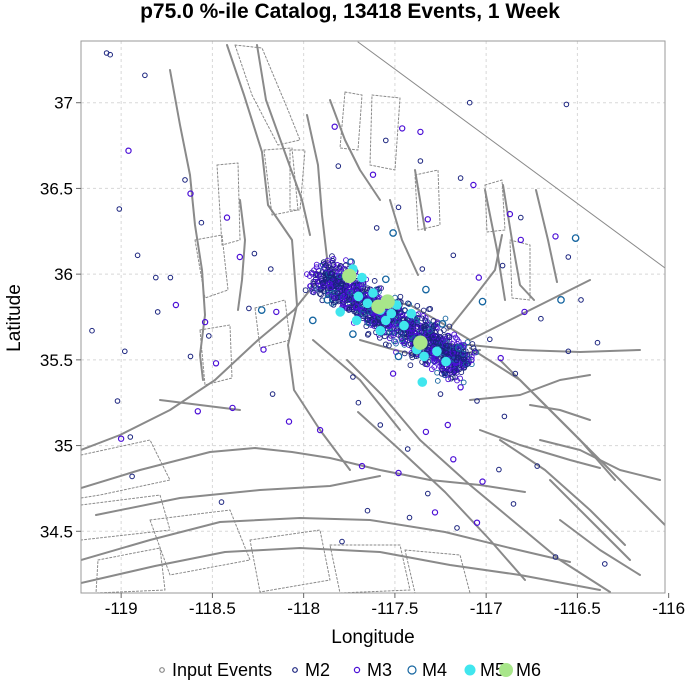  I want to click on x-tick-label: -117.5, so click(394, 608).